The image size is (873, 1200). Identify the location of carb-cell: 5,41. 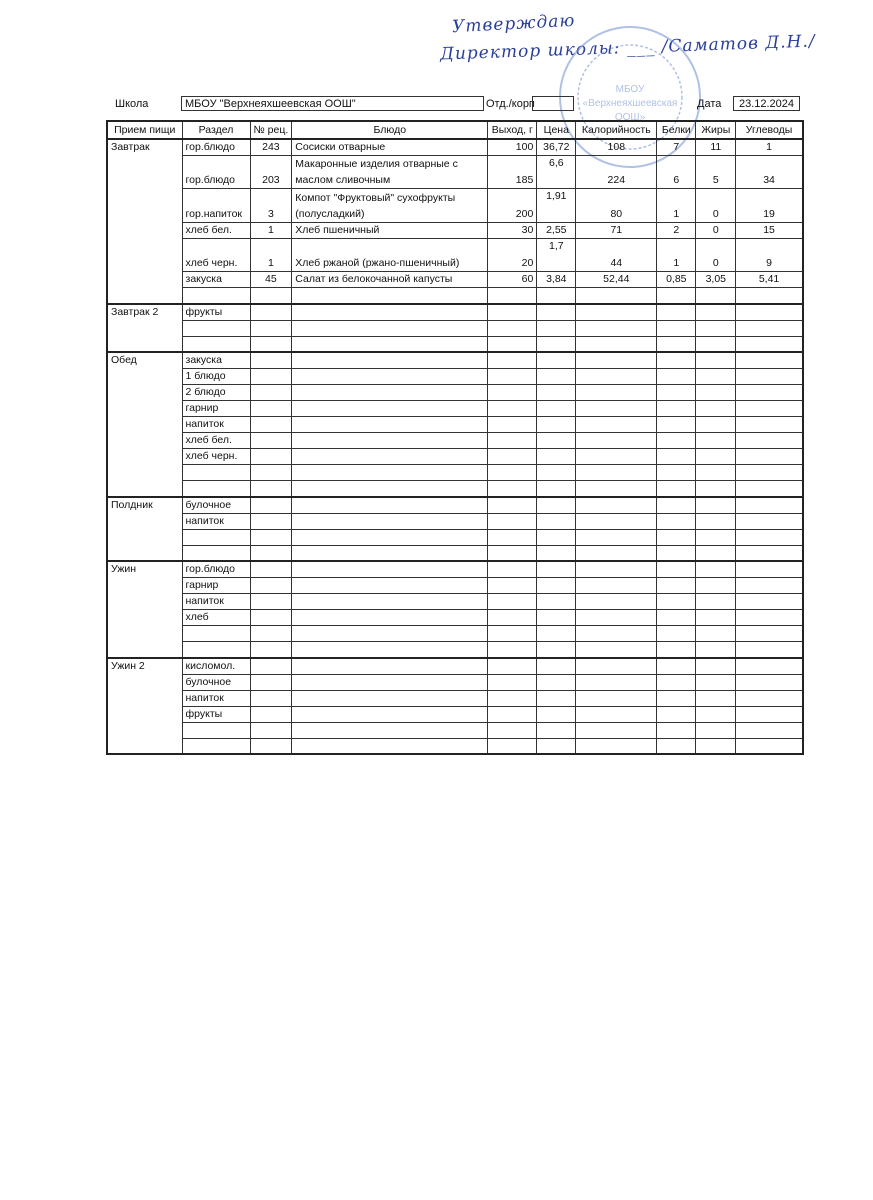
(769, 279).